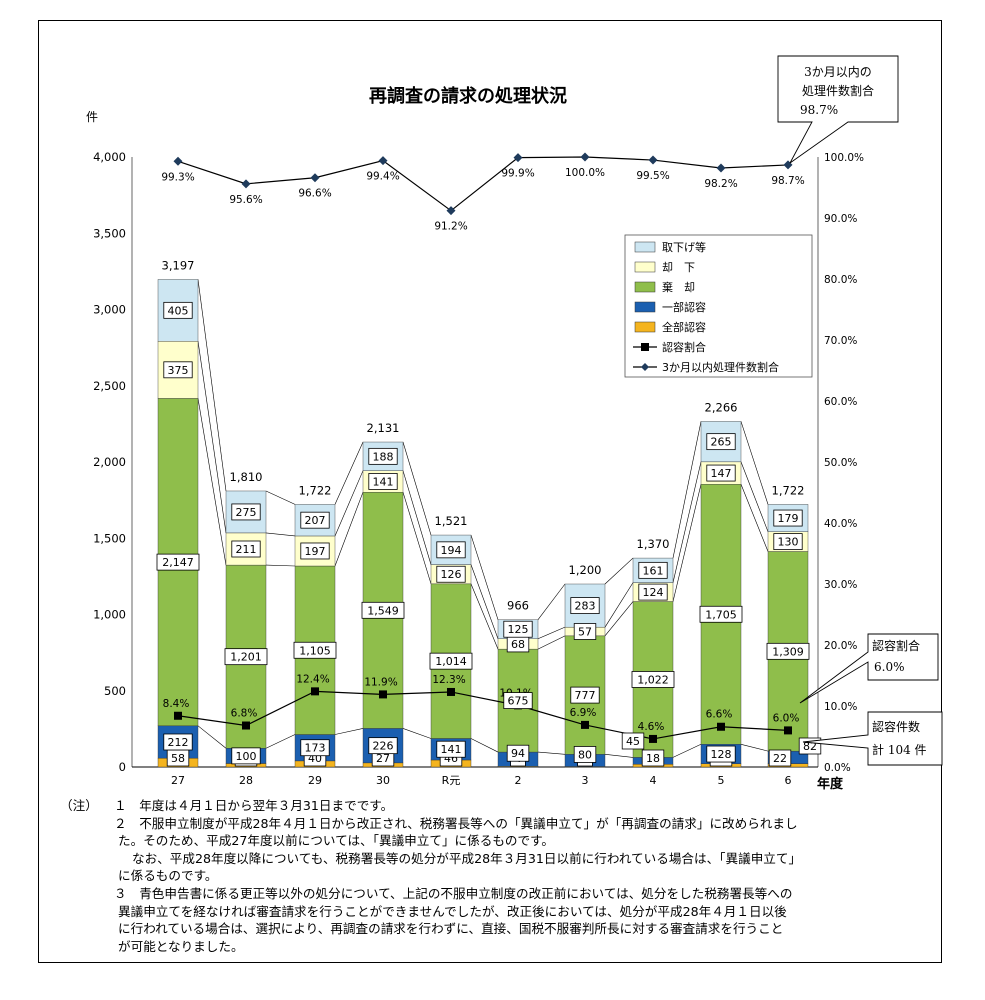 The image size is (985, 1000). What do you see at coordinates (819, 110) in the screenshot?
I see `callout-three-month-text: 98.7%` at bounding box center [819, 110].